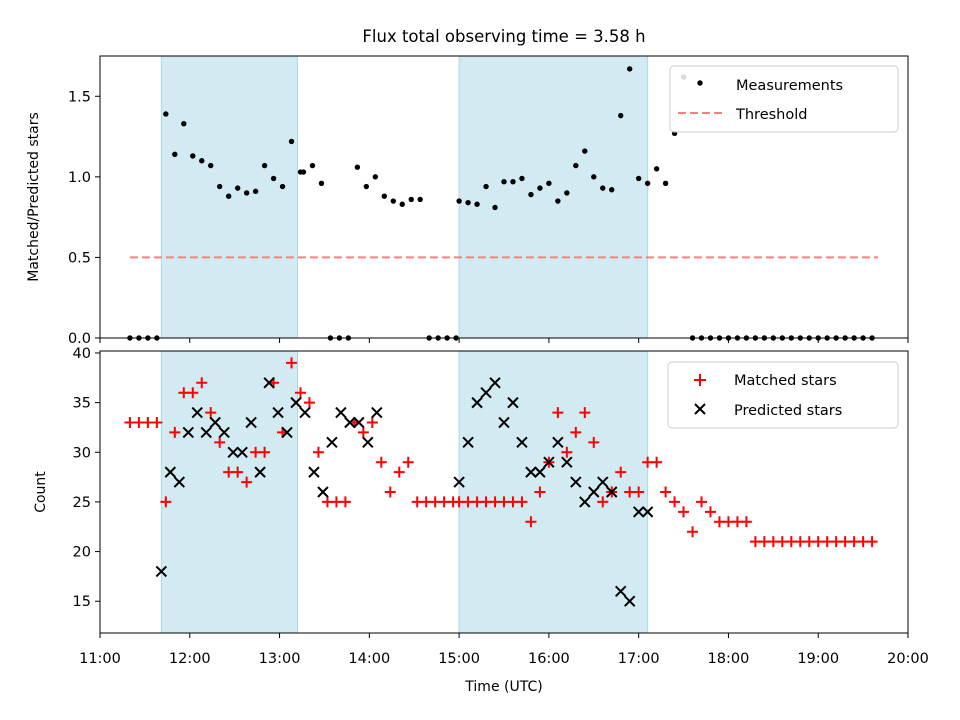 This screenshot has width=960, height=720. I want to click on legend-predicted-marker, so click(700, 409).